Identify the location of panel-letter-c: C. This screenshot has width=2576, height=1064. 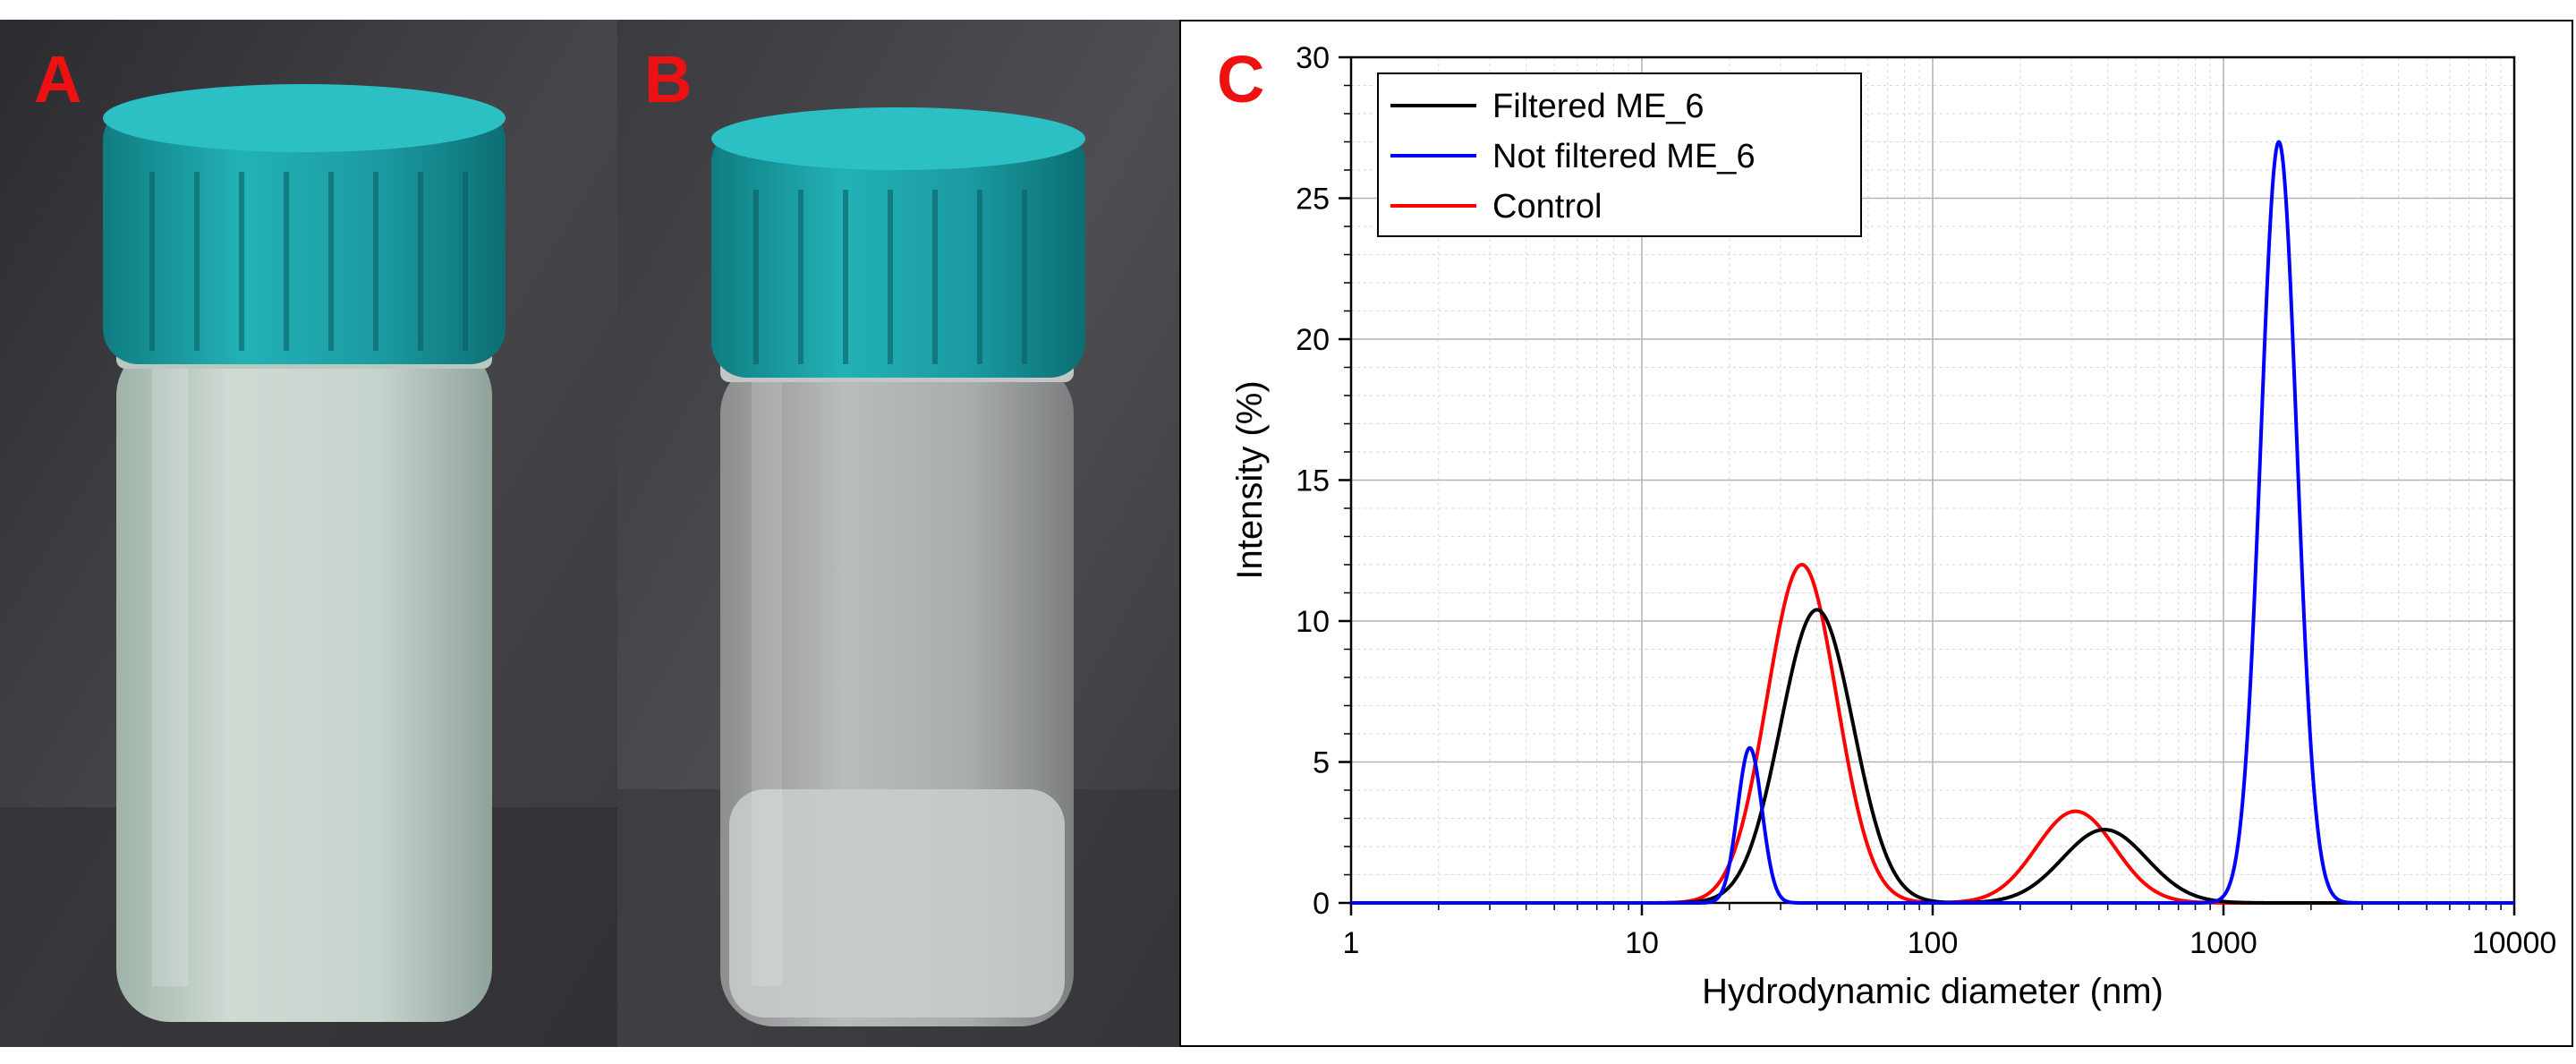
(1241, 79).